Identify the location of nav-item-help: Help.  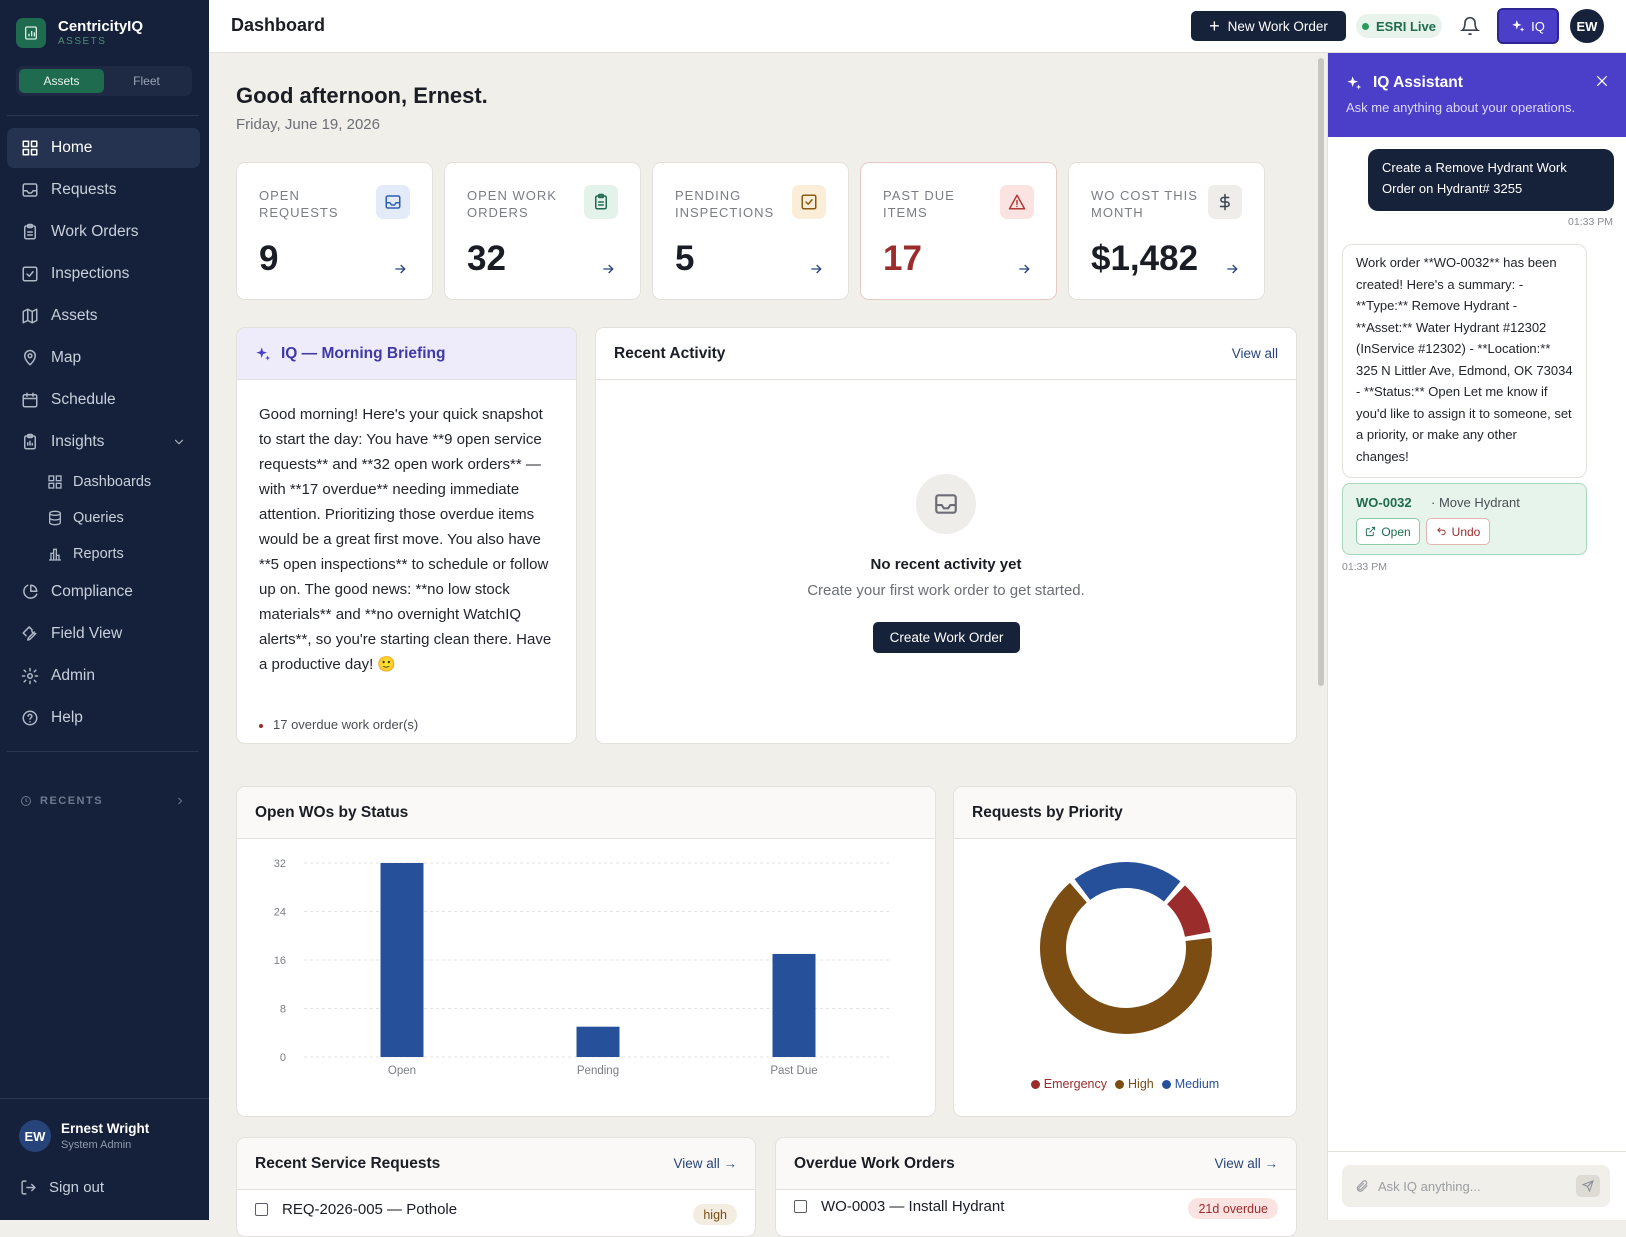
(103, 718).